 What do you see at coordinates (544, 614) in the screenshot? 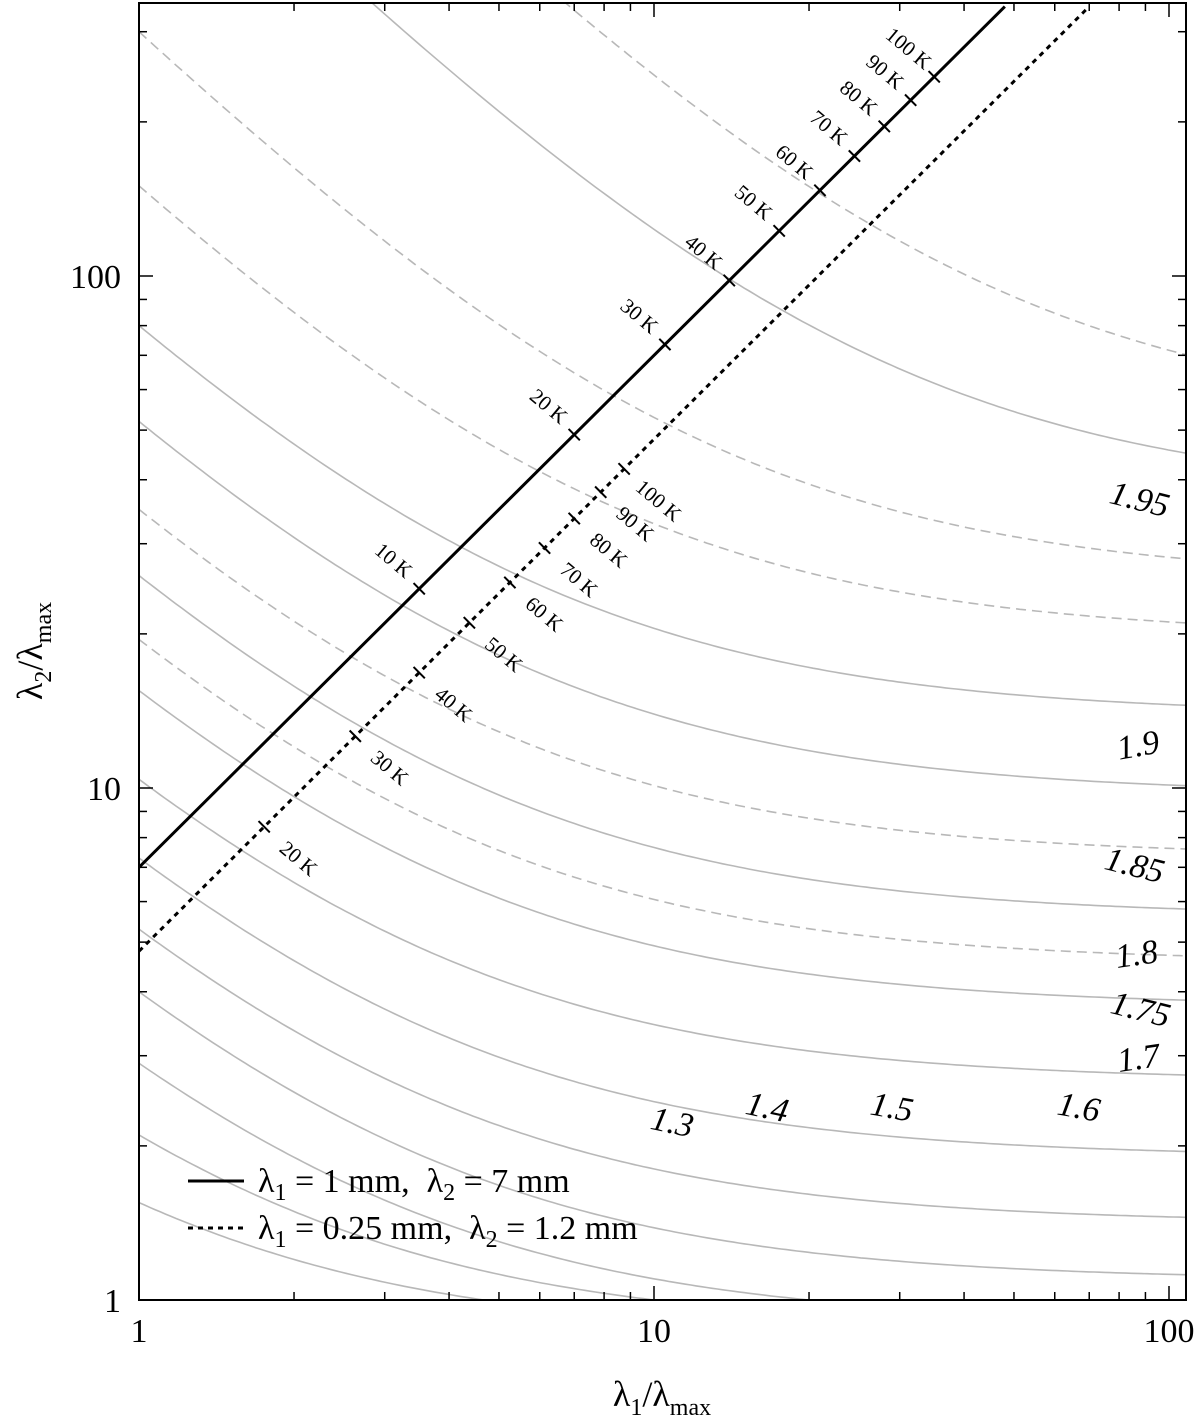
I see `temperature-label: 60 K` at bounding box center [544, 614].